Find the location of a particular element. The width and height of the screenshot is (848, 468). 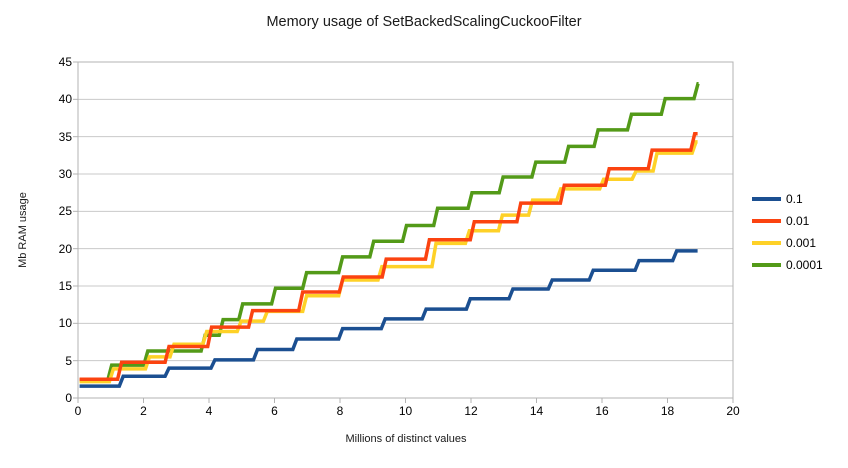

y-tick-label-30: 30 is located at coordinates (65, 174).